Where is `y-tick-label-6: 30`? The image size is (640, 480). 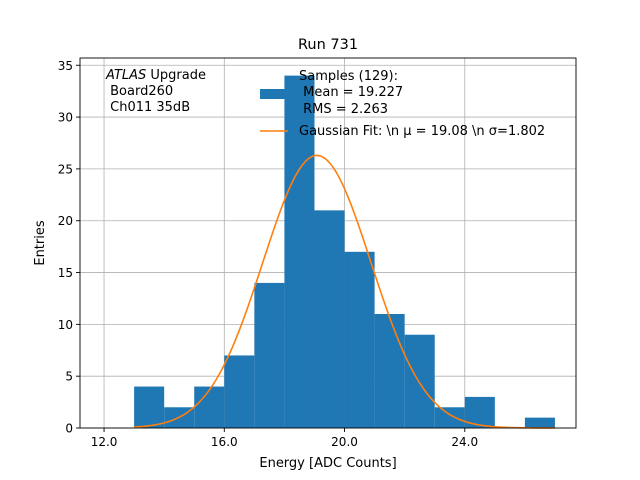
y-tick-label-6: 30 is located at coordinates (65, 118).